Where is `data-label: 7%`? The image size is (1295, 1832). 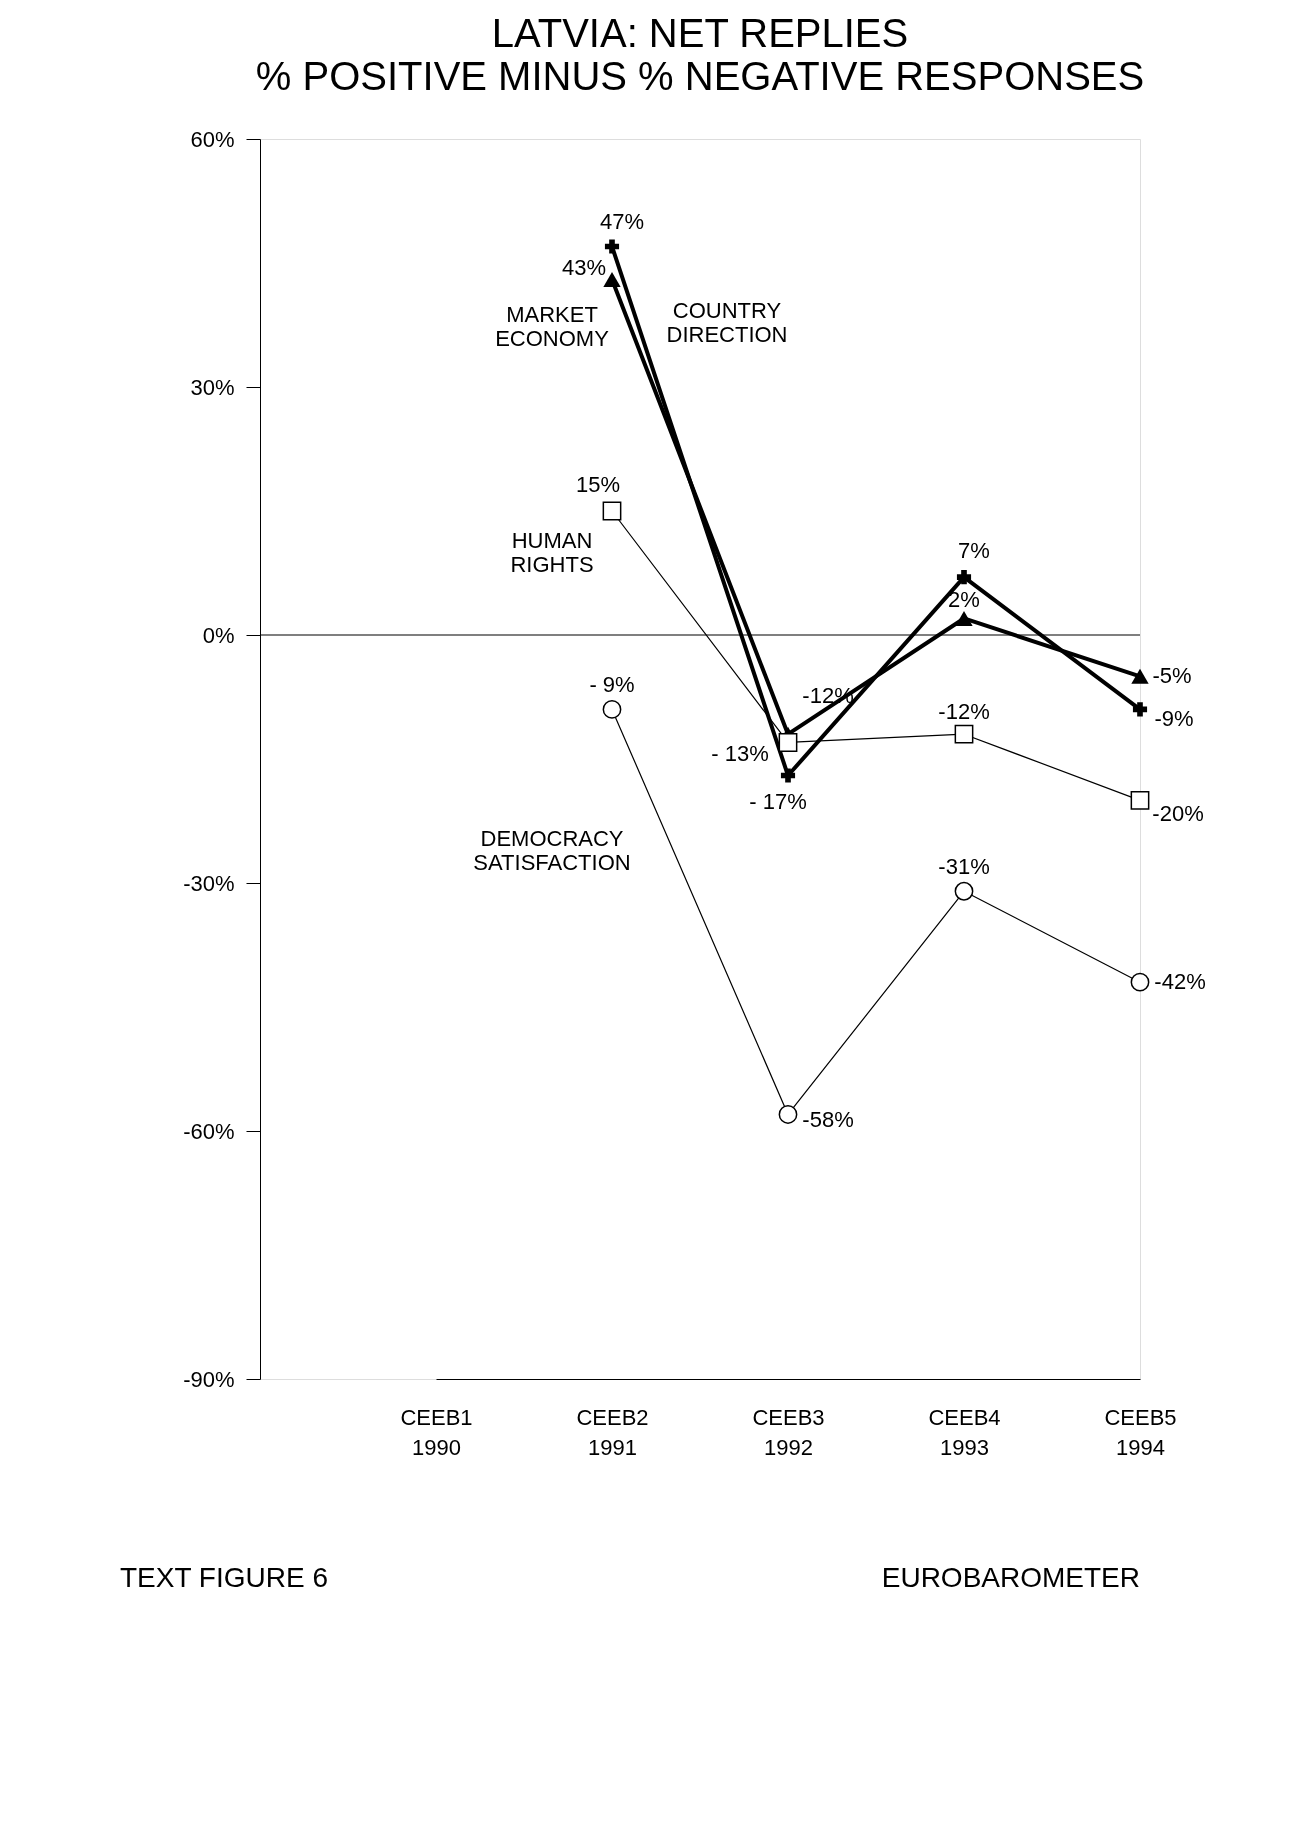 data-label: 7% is located at coordinates (974, 551).